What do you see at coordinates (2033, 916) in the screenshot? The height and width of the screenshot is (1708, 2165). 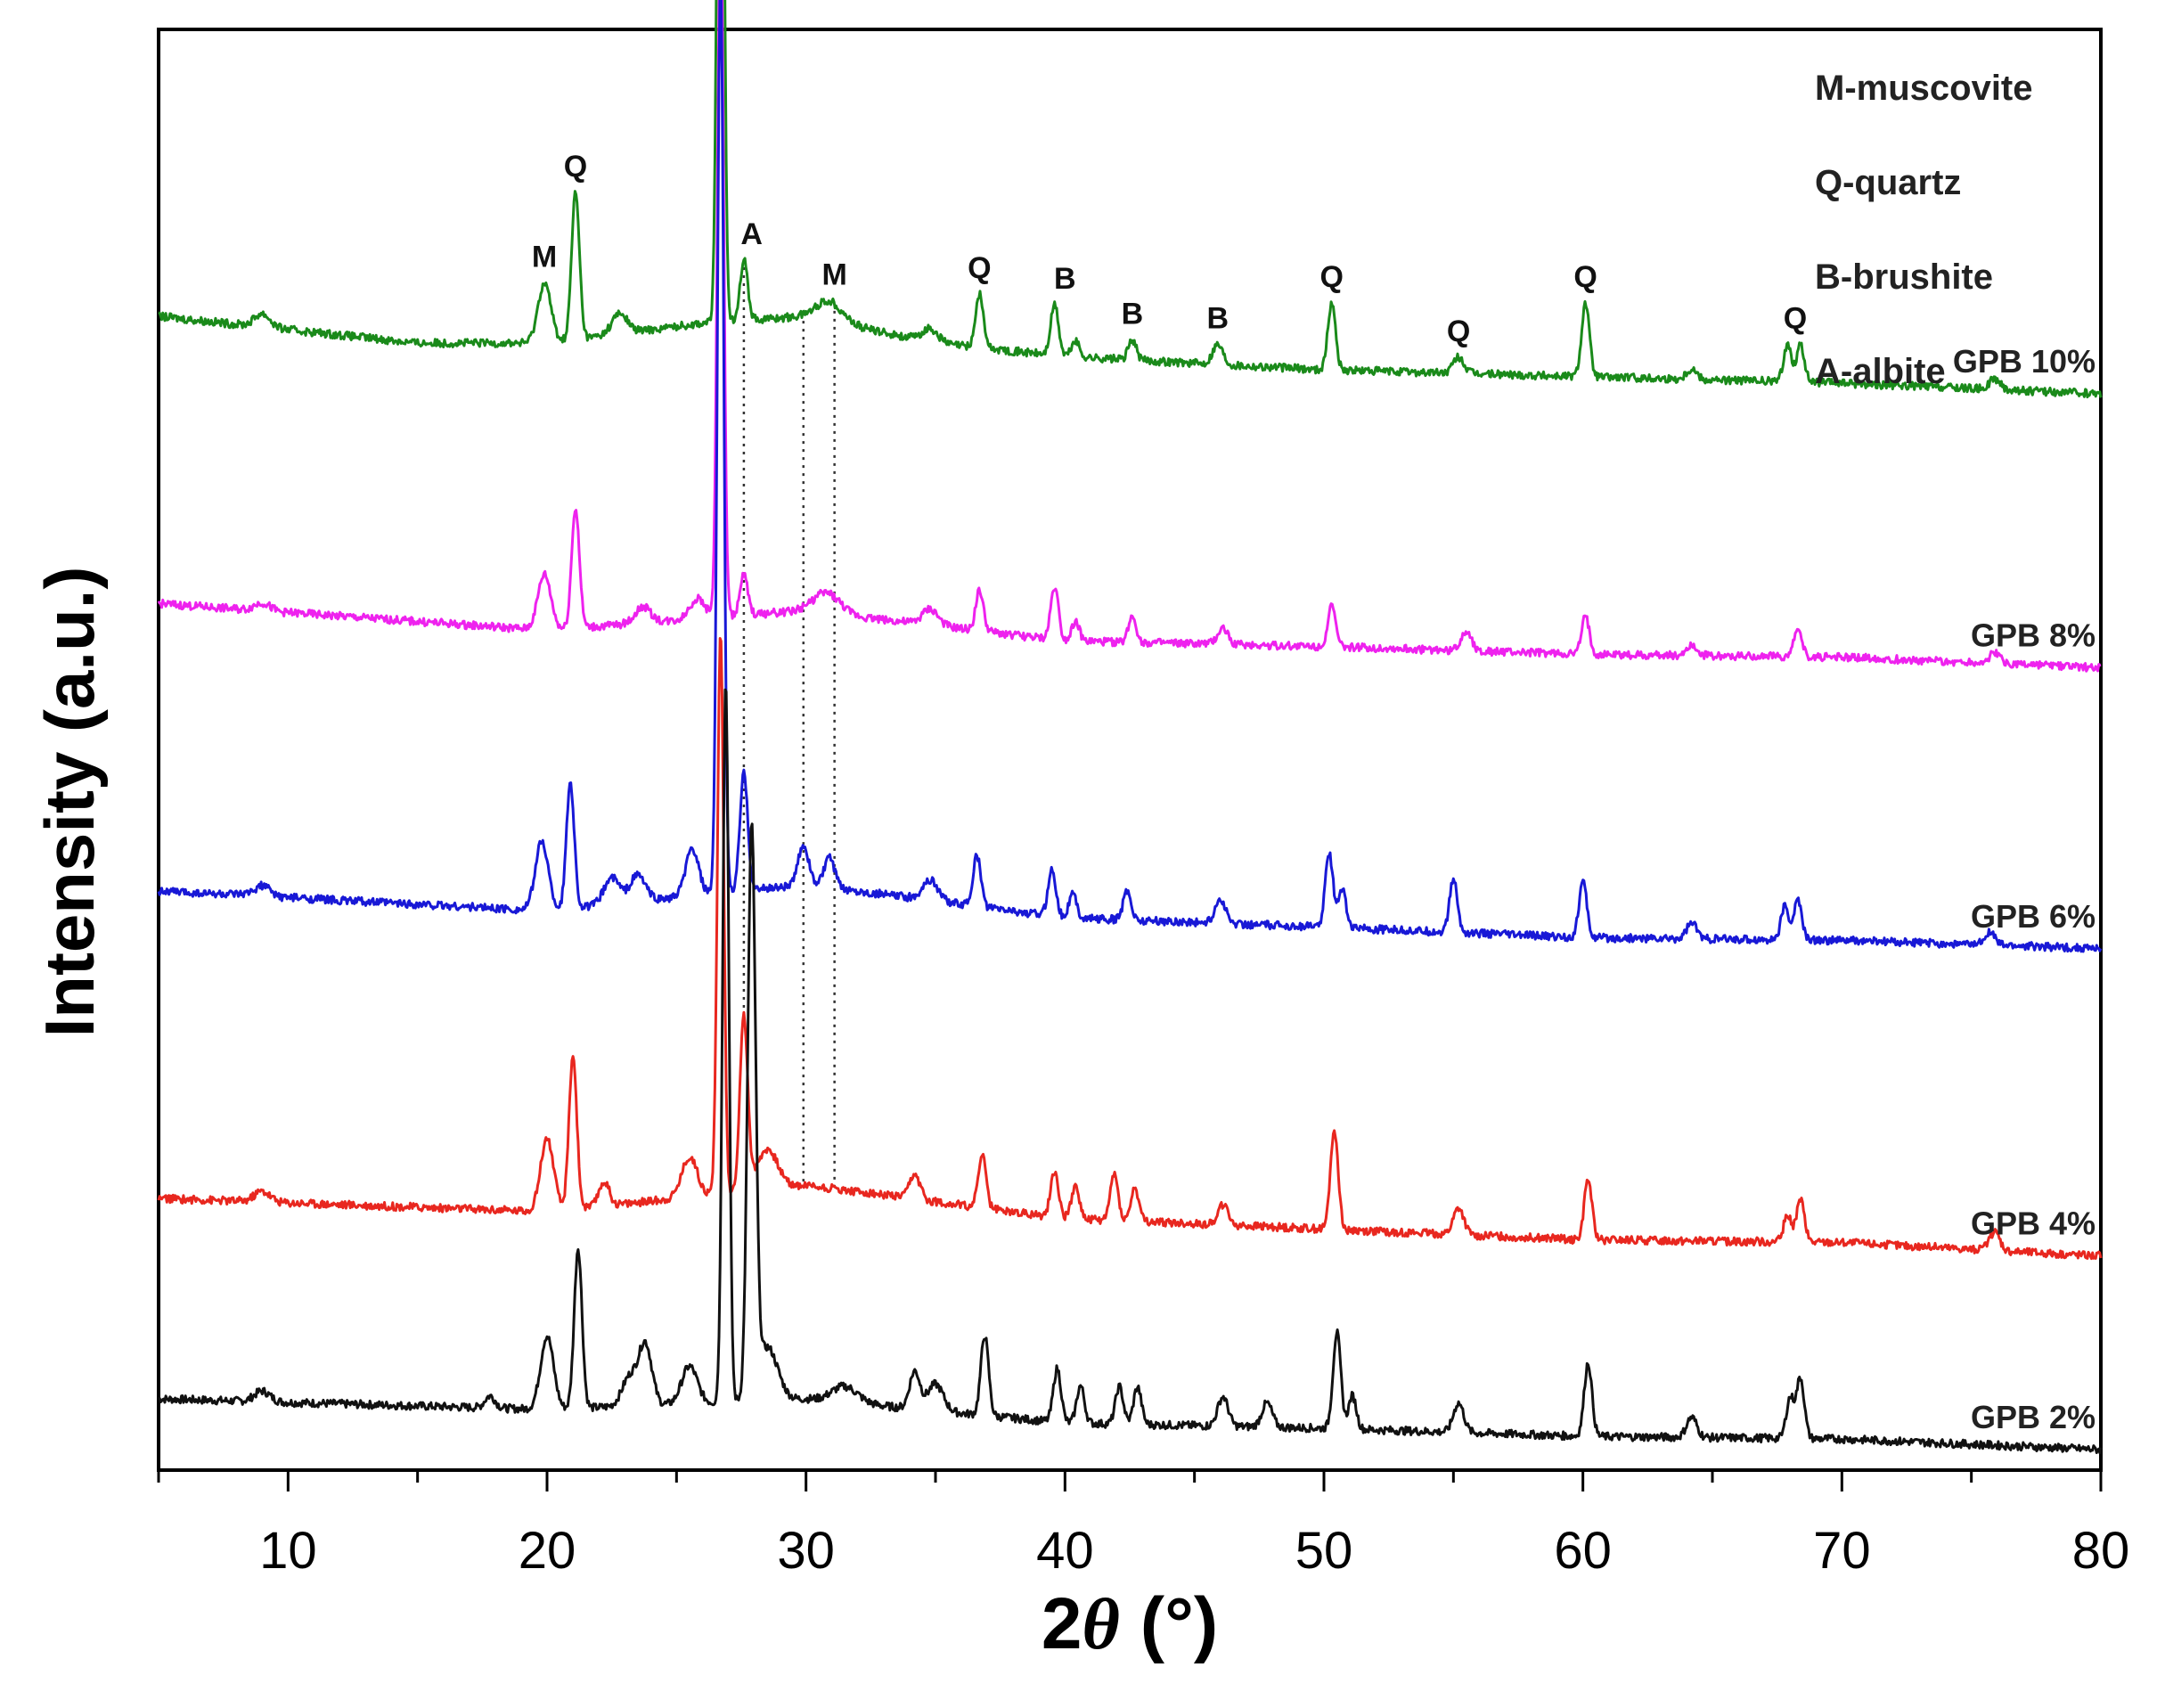 I see `series-label-6pct: GPB 6%` at bounding box center [2033, 916].